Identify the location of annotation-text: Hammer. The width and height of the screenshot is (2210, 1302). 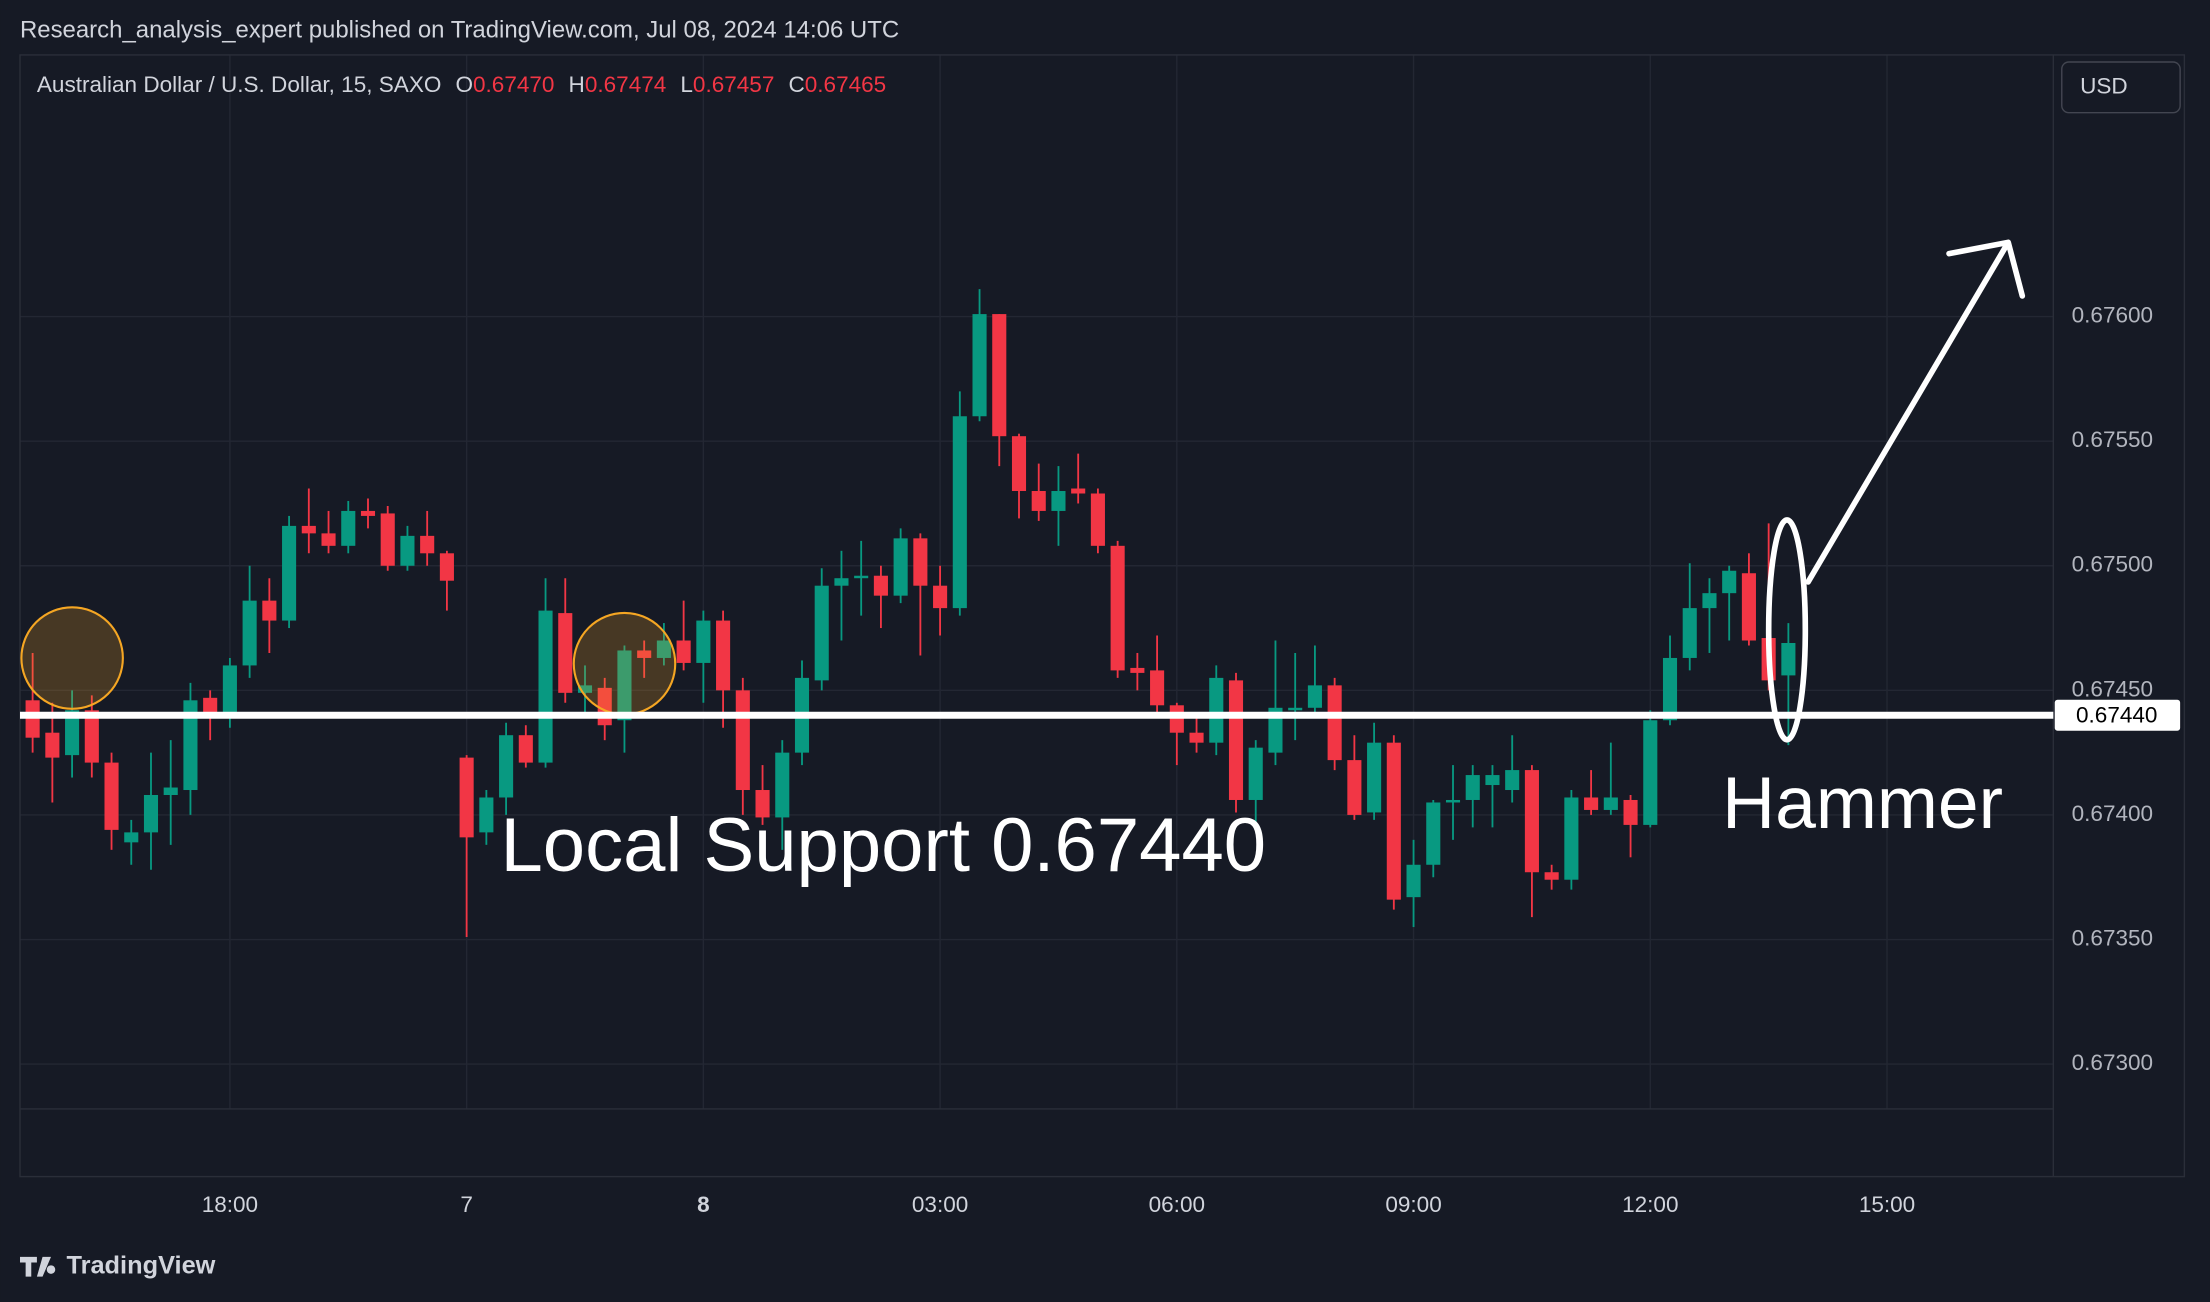
(1862, 803).